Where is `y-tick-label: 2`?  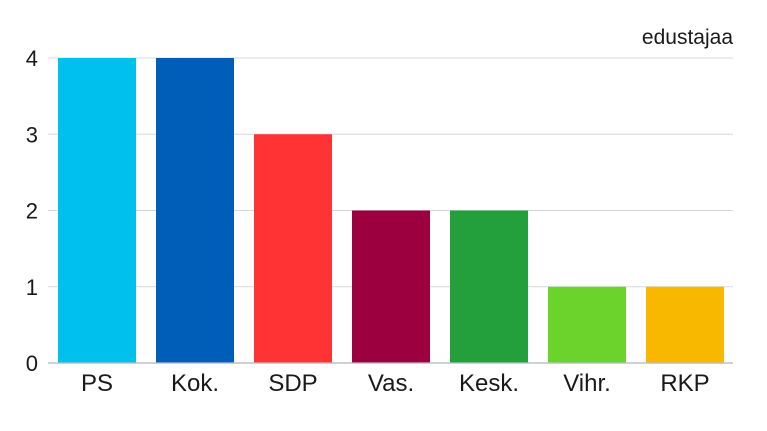 y-tick-label: 2 is located at coordinates (32, 211).